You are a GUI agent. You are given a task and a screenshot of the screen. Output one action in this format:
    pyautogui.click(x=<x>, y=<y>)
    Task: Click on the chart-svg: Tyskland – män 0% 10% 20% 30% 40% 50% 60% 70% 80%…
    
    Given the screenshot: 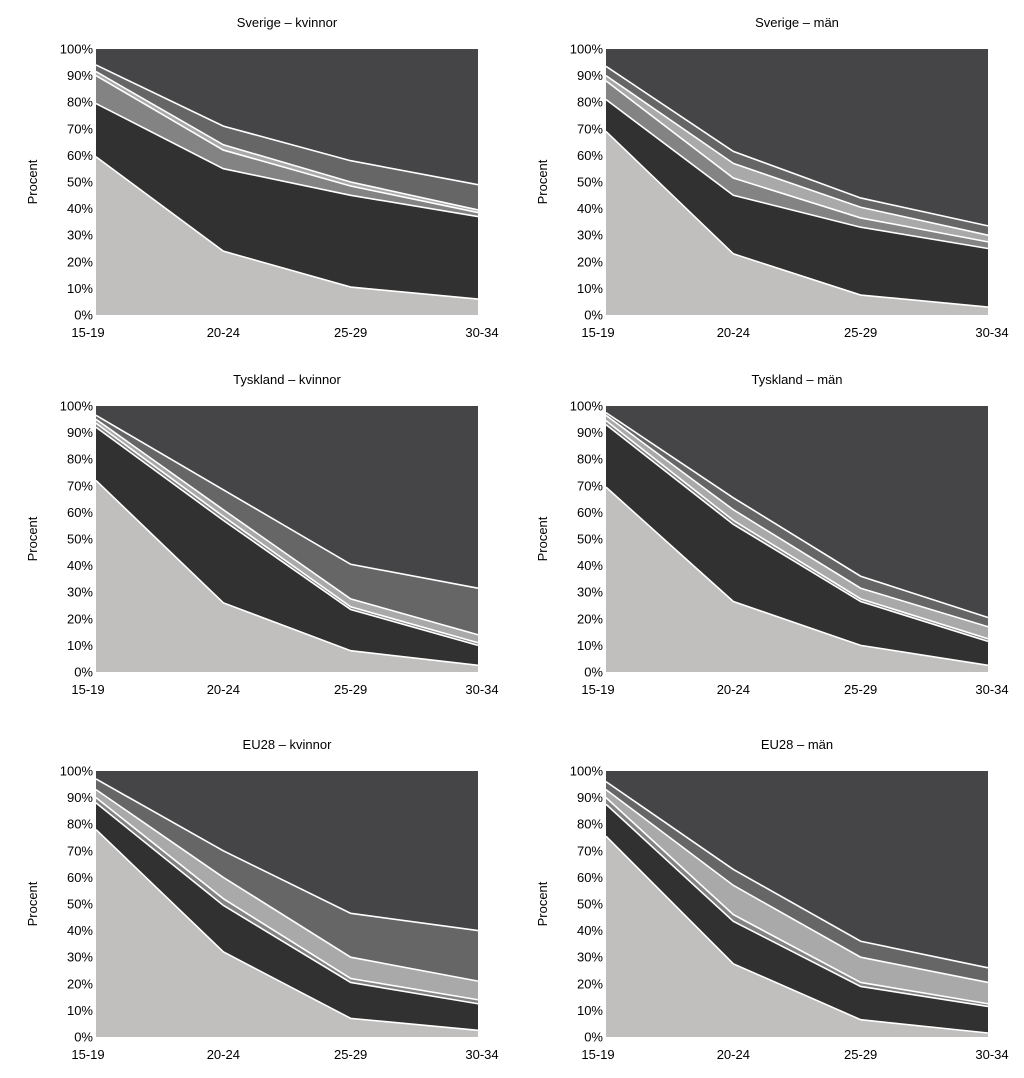 What is the action you would take?
    pyautogui.click(x=772, y=534)
    